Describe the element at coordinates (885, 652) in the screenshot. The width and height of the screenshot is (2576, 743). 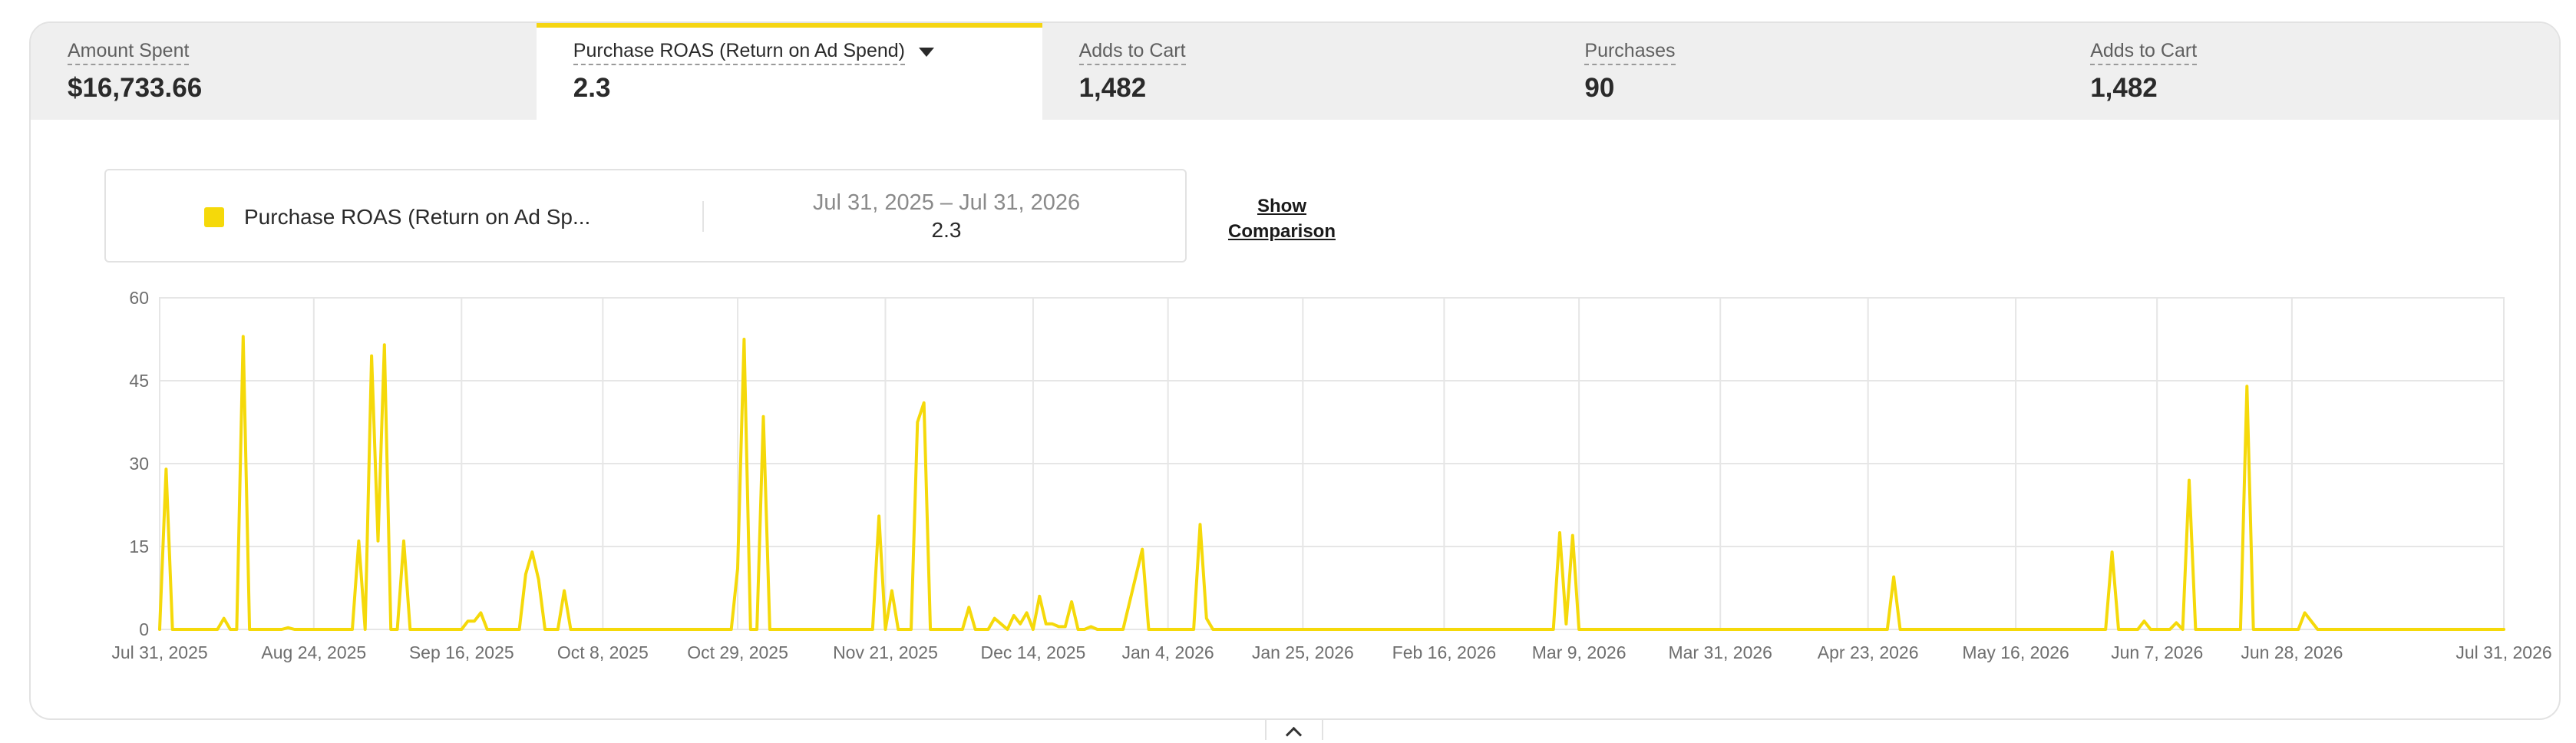
I see `x-tick-label: Nov 21, 2025` at that location.